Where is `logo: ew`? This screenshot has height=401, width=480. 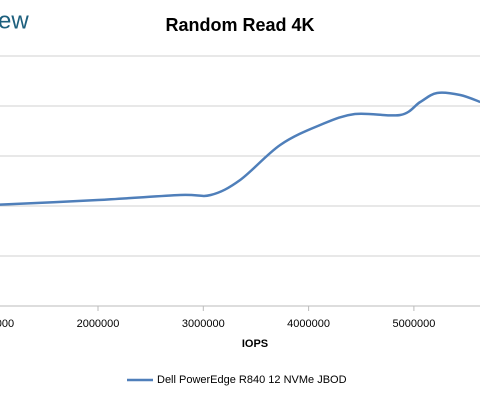
logo: ew is located at coordinates (14, 20).